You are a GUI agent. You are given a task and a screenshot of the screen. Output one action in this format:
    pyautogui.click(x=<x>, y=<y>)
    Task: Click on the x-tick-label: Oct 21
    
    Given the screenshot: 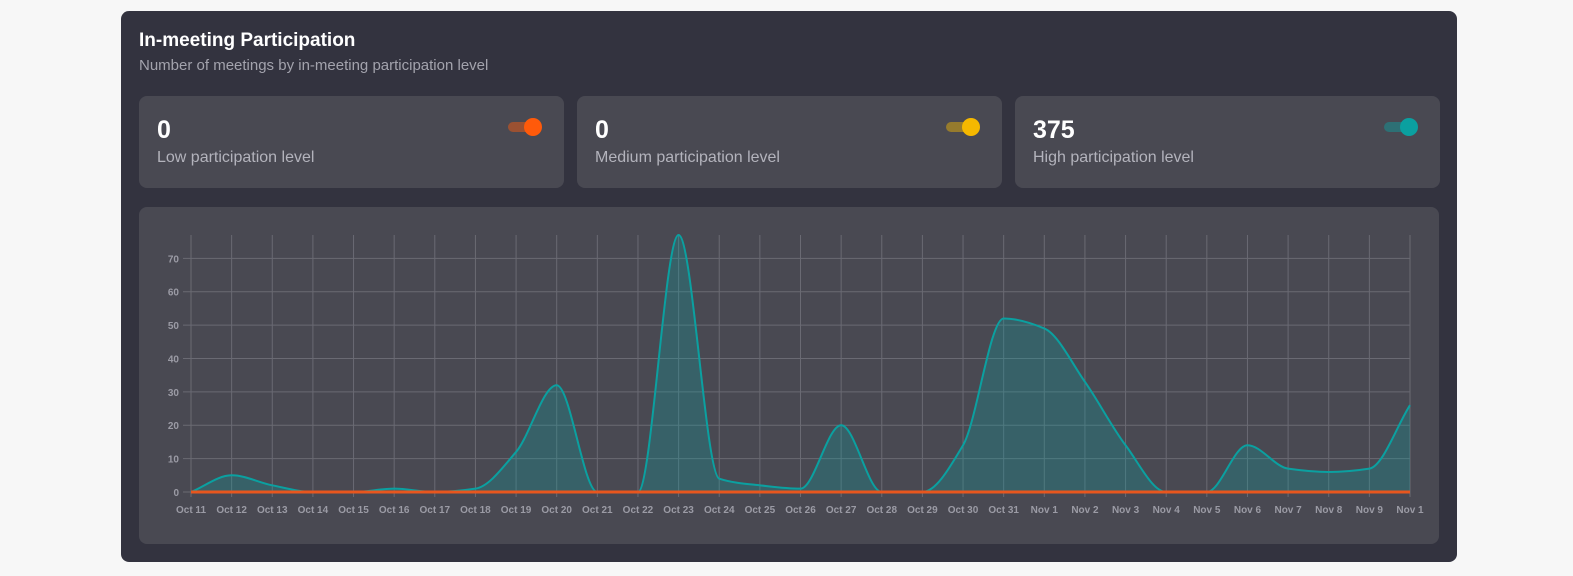 What is the action you would take?
    pyautogui.click(x=597, y=510)
    